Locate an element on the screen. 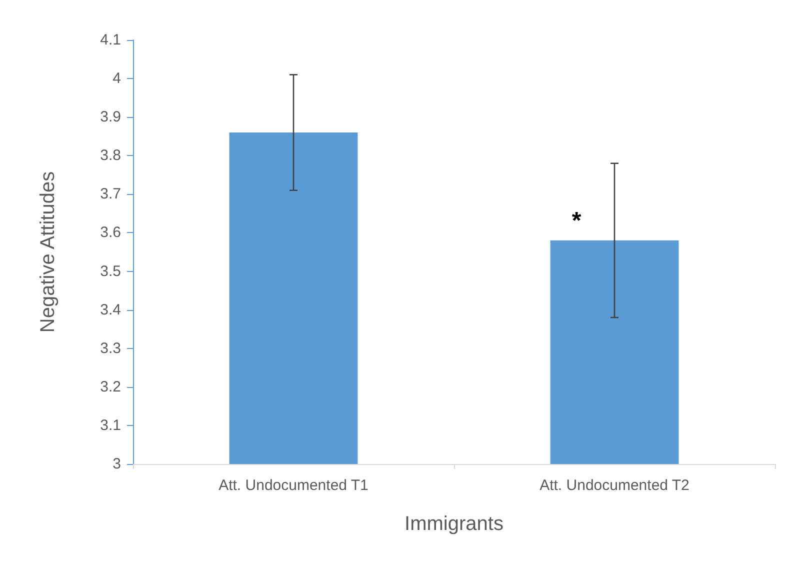 This screenshot has width=801, height=578. y-tick-label: 3.7 is located at coordinates (110, 194).